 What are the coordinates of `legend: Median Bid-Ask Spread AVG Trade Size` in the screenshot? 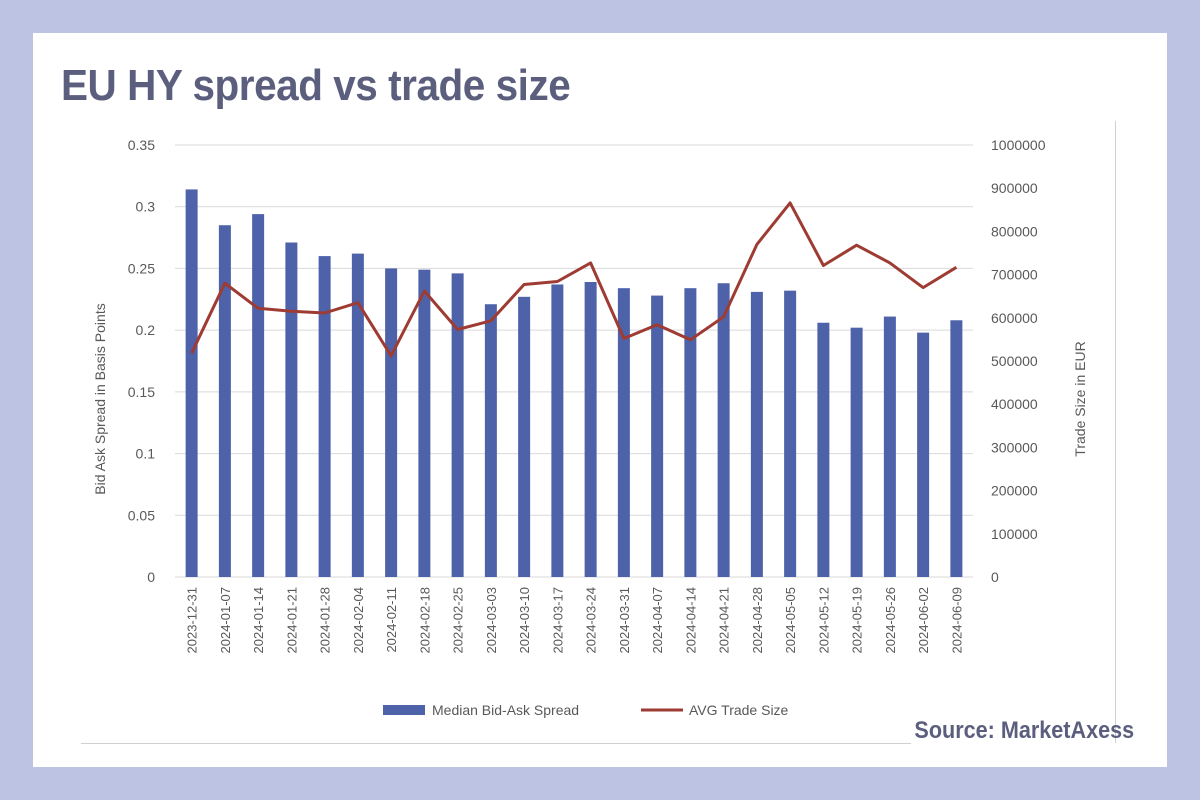 It's located at (586, 710).